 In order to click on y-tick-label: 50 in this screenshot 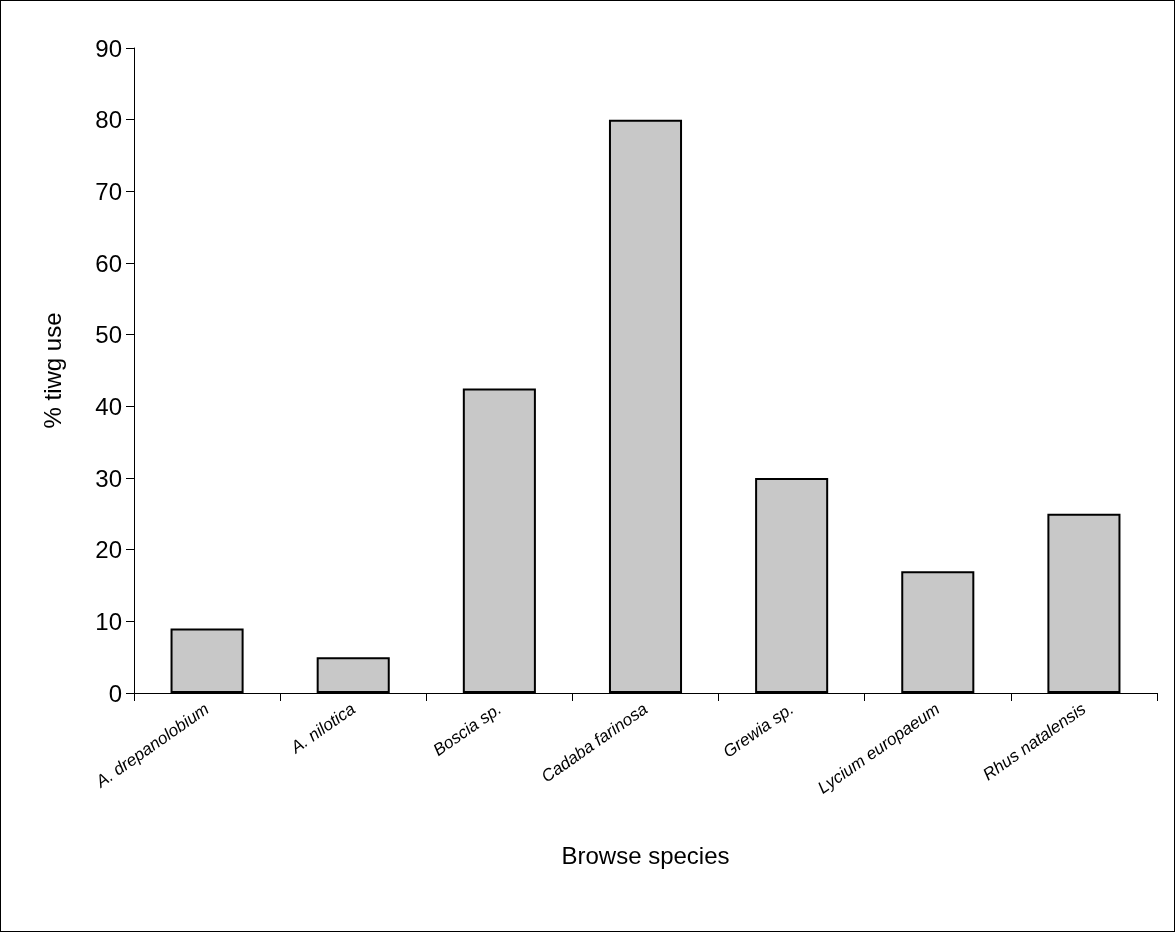, I will do `click(108, 335)`.